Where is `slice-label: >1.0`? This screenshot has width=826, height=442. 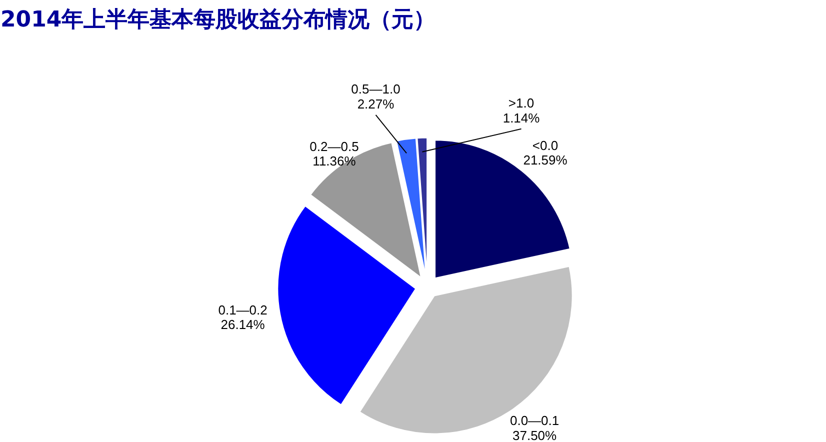 slice-label: >1.0 is located at coordinates (521, 103).